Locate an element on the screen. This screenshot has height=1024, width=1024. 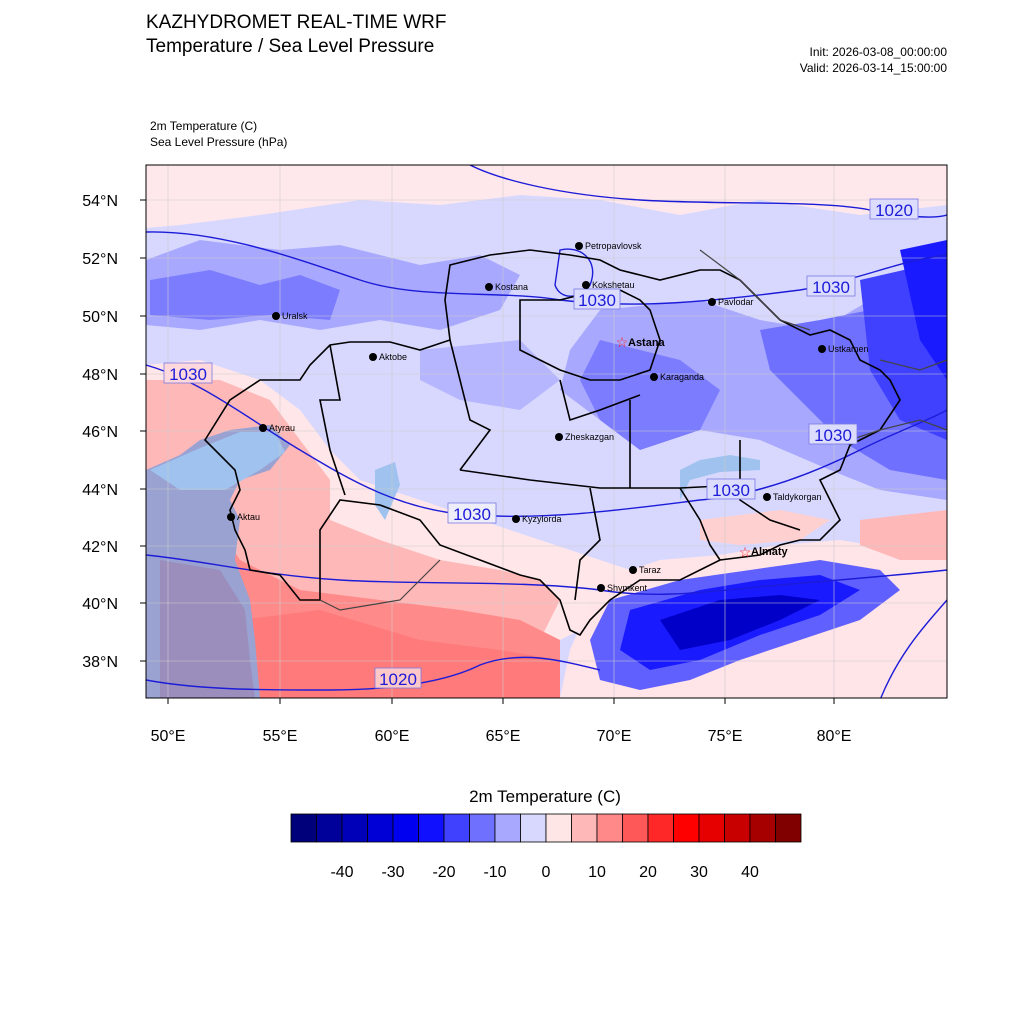
city-label-kyzylorda: Kyzylorda is located at coordinates (542, 519).